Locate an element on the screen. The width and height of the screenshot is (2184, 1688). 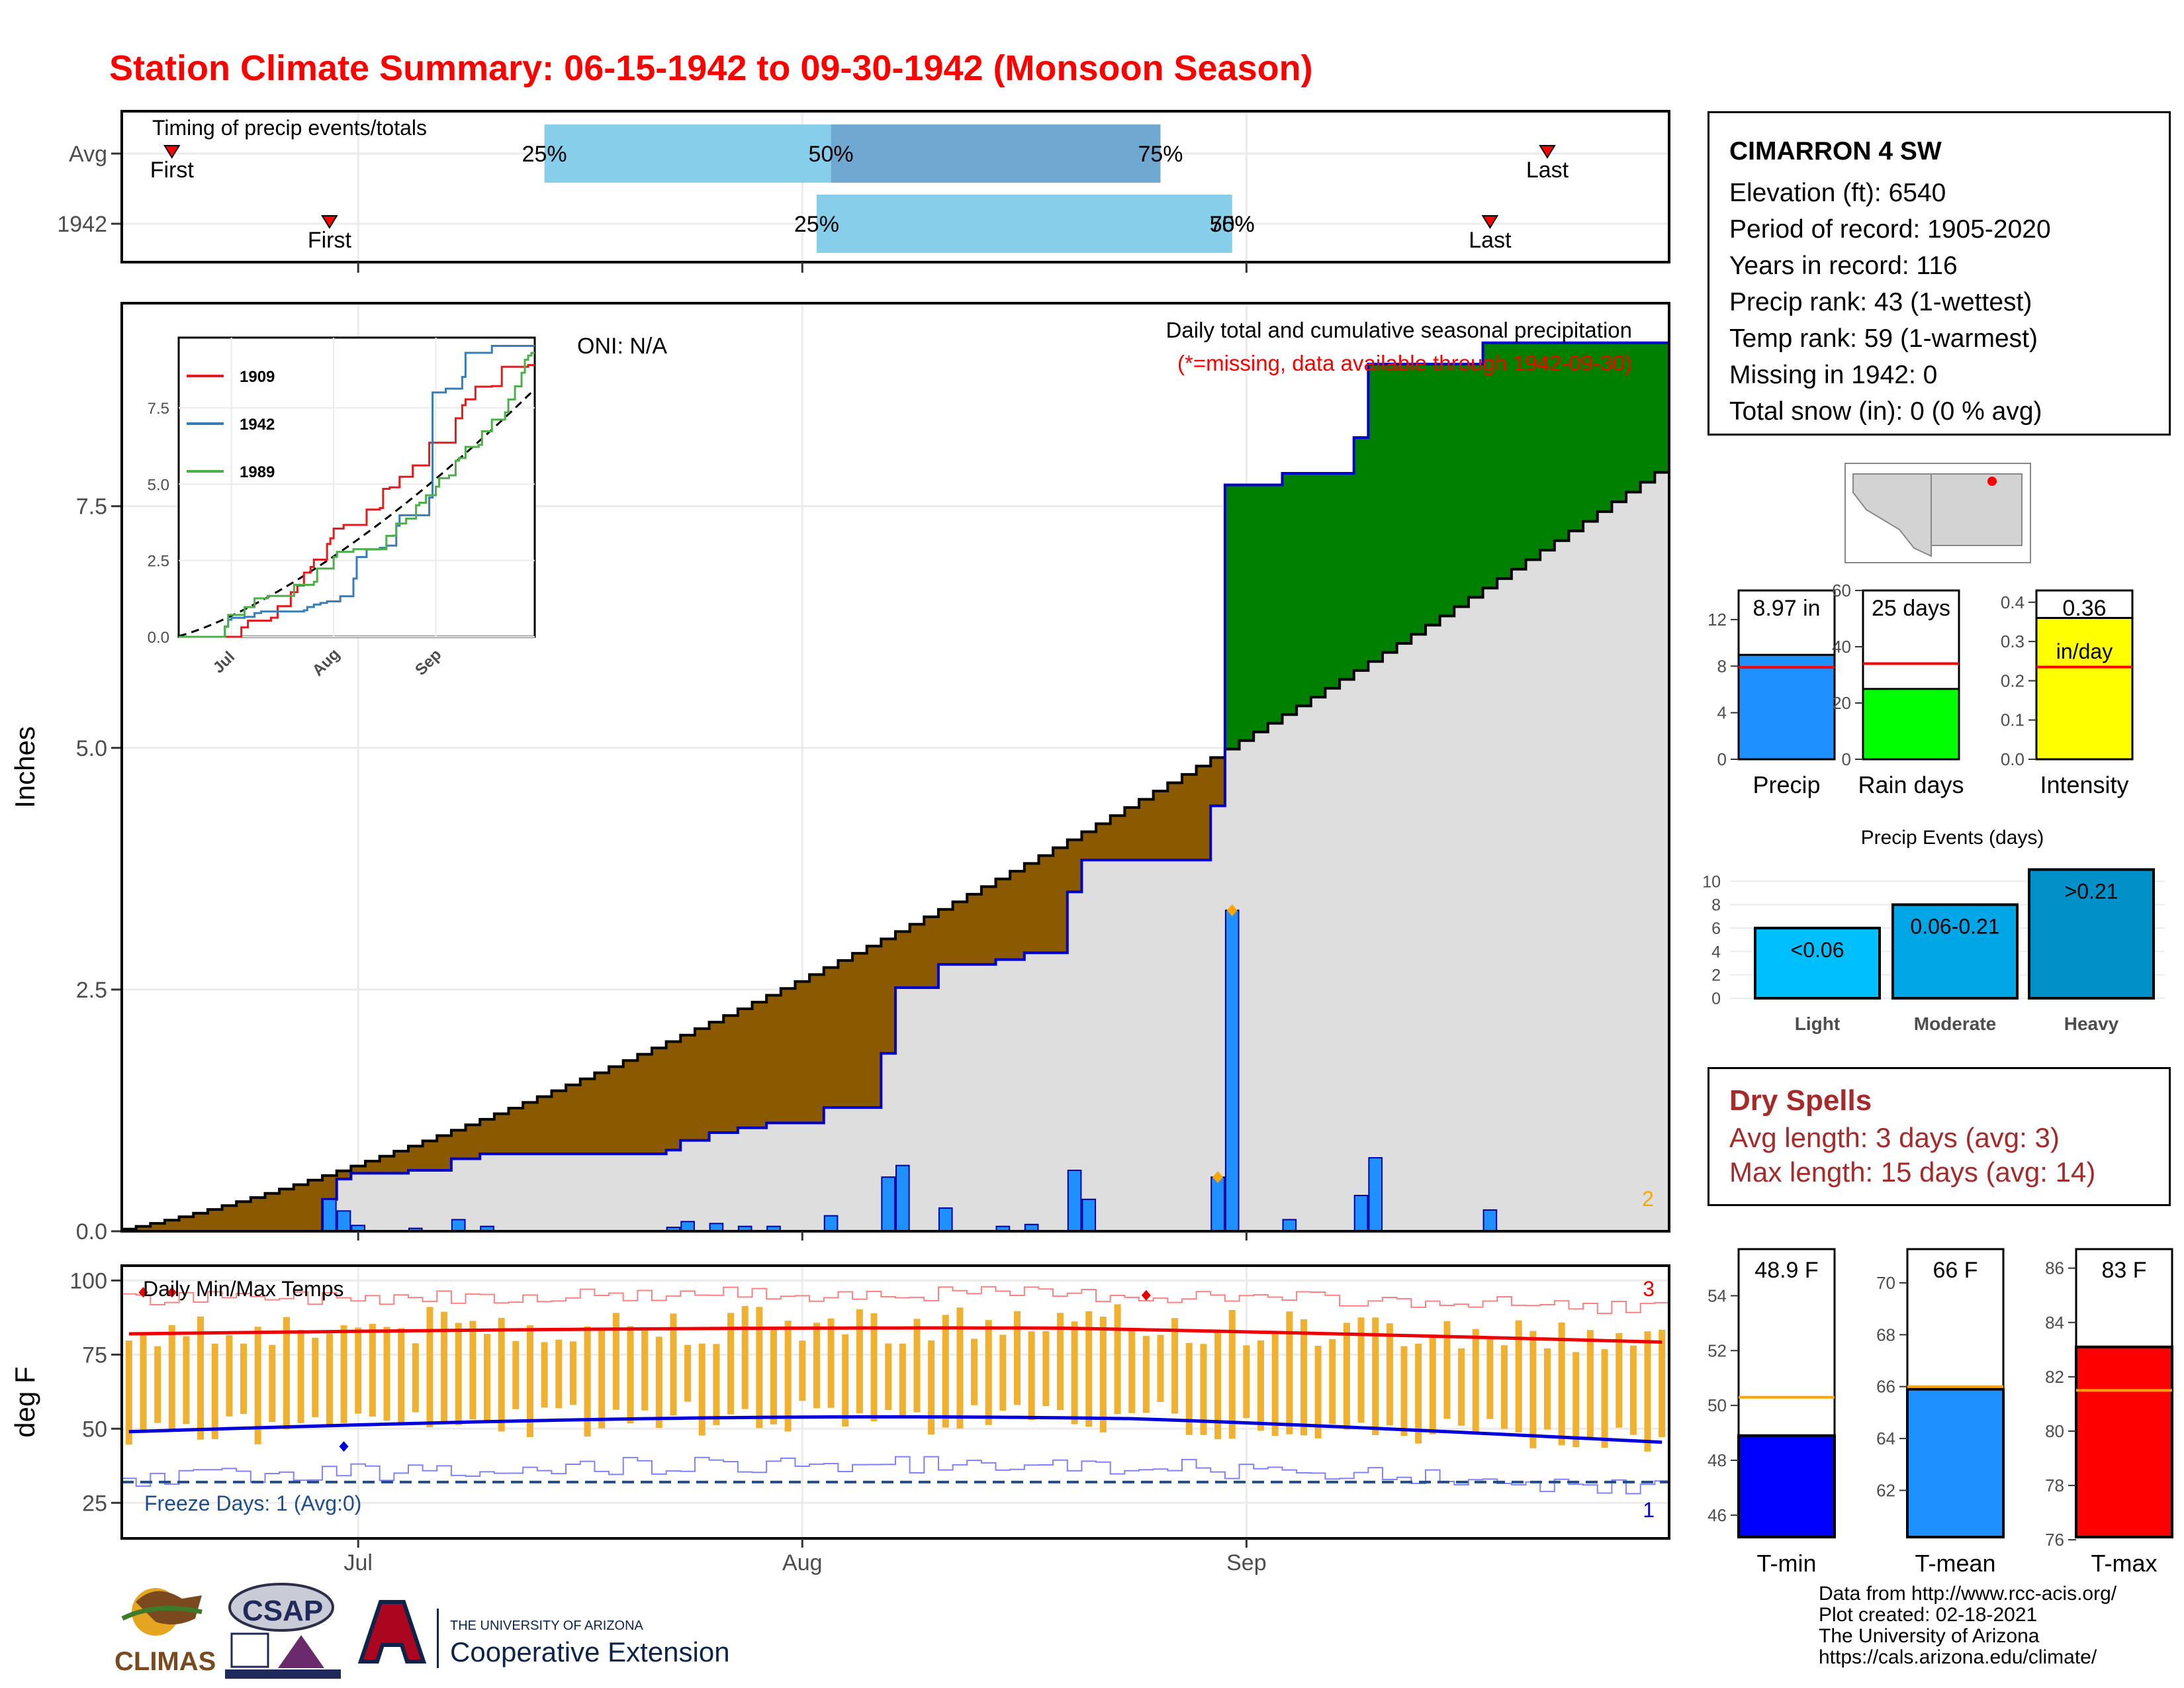
temp-bar-ytick-label: 52 is located at coordinates (1717, 1350).